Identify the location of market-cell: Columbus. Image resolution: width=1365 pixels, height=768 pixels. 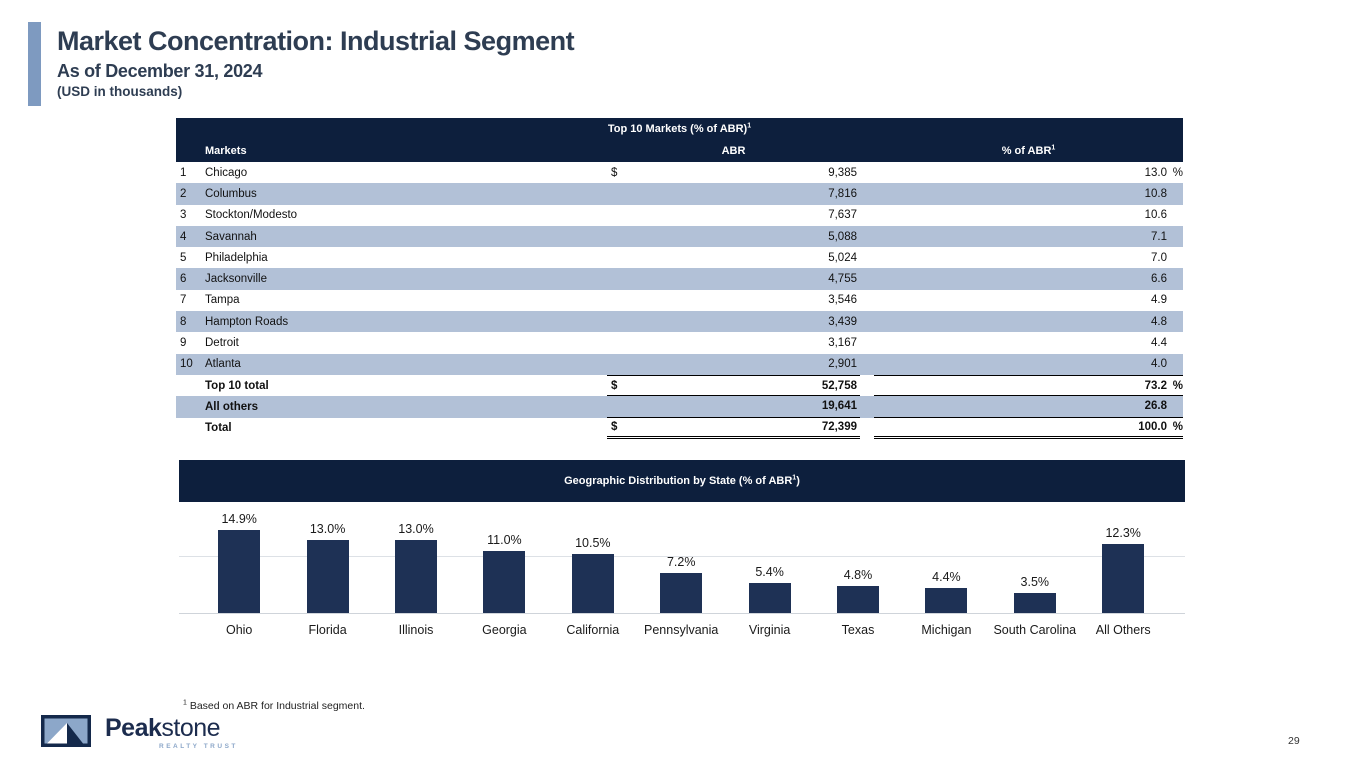
(231, 193).